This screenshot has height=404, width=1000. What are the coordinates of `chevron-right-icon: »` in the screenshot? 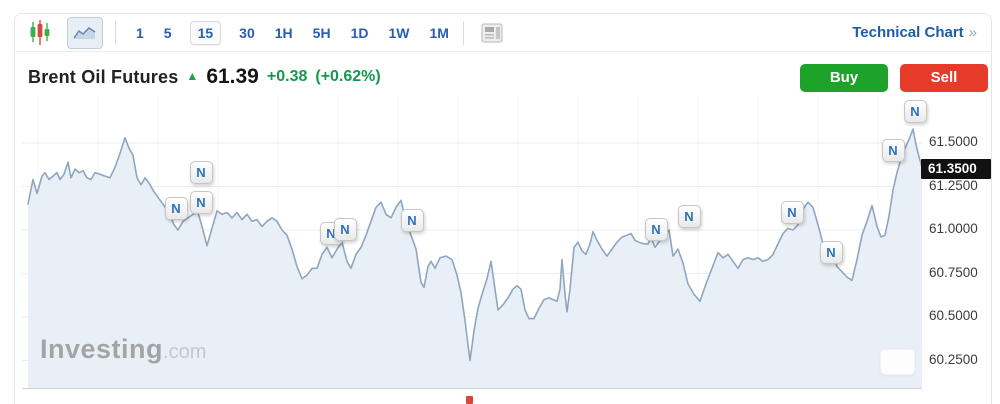 It's located at (972, 32).